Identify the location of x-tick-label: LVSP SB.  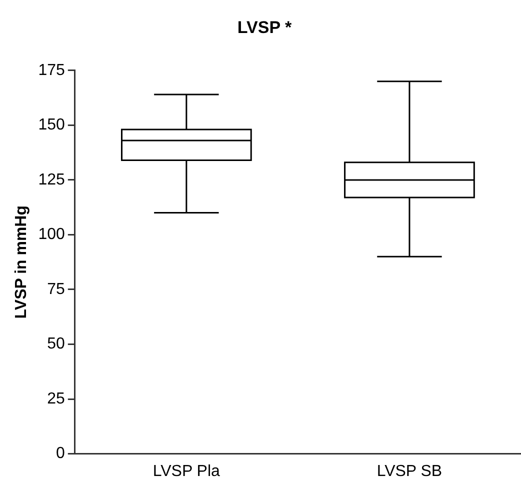
(409, 471).